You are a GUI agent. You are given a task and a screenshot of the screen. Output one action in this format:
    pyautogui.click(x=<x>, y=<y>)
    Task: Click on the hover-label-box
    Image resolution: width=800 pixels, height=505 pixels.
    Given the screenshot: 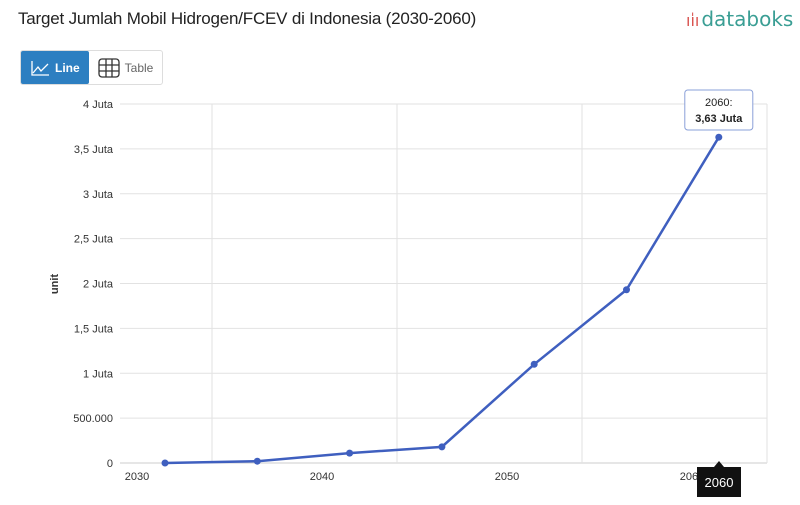 What is the action you would take?
    pyautogui.click(x=719, y=482)
    